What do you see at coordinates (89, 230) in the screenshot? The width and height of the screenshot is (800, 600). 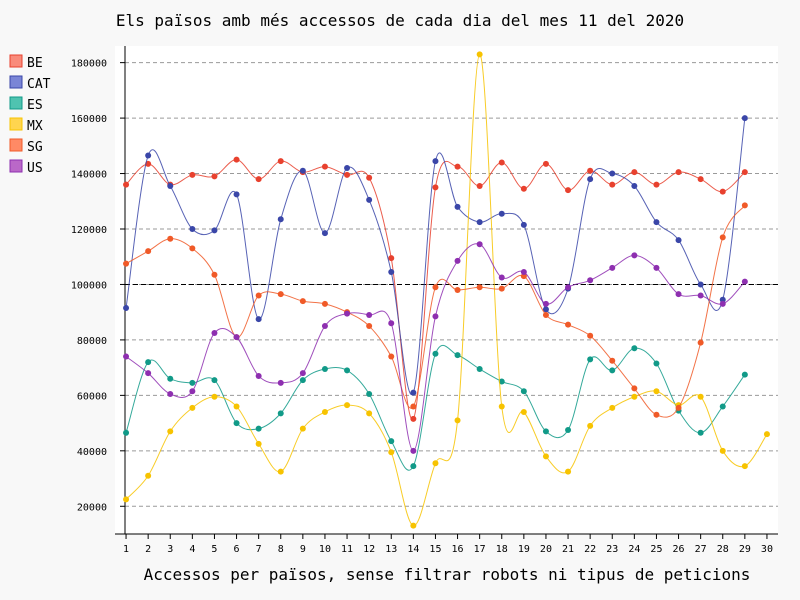 I see `y-tick-label: 120000` at bounding box center [89, 230].